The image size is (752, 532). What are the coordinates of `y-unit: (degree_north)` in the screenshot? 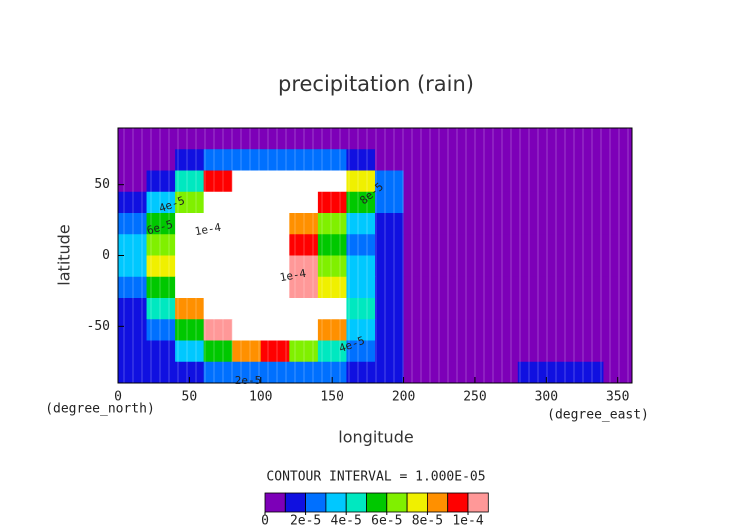 It's located at (100, 409).